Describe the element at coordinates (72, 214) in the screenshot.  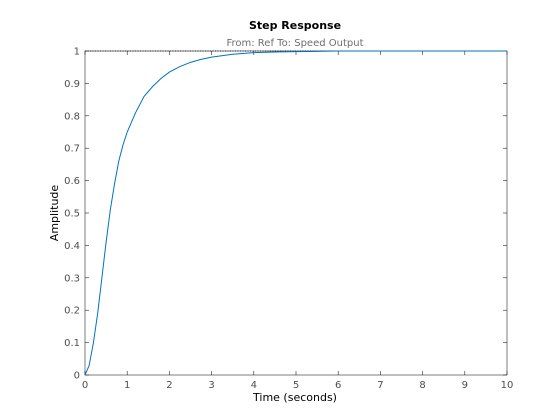
I see `y-tick-label: 0.5` at that location.